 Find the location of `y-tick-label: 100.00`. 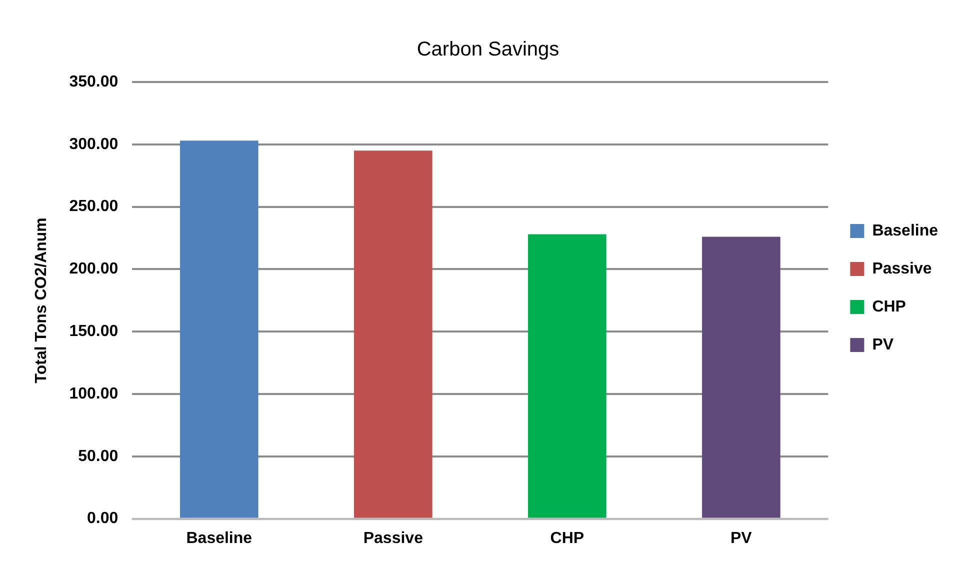

y-tick-label: 100.00 is located at coordinates (93, 393).